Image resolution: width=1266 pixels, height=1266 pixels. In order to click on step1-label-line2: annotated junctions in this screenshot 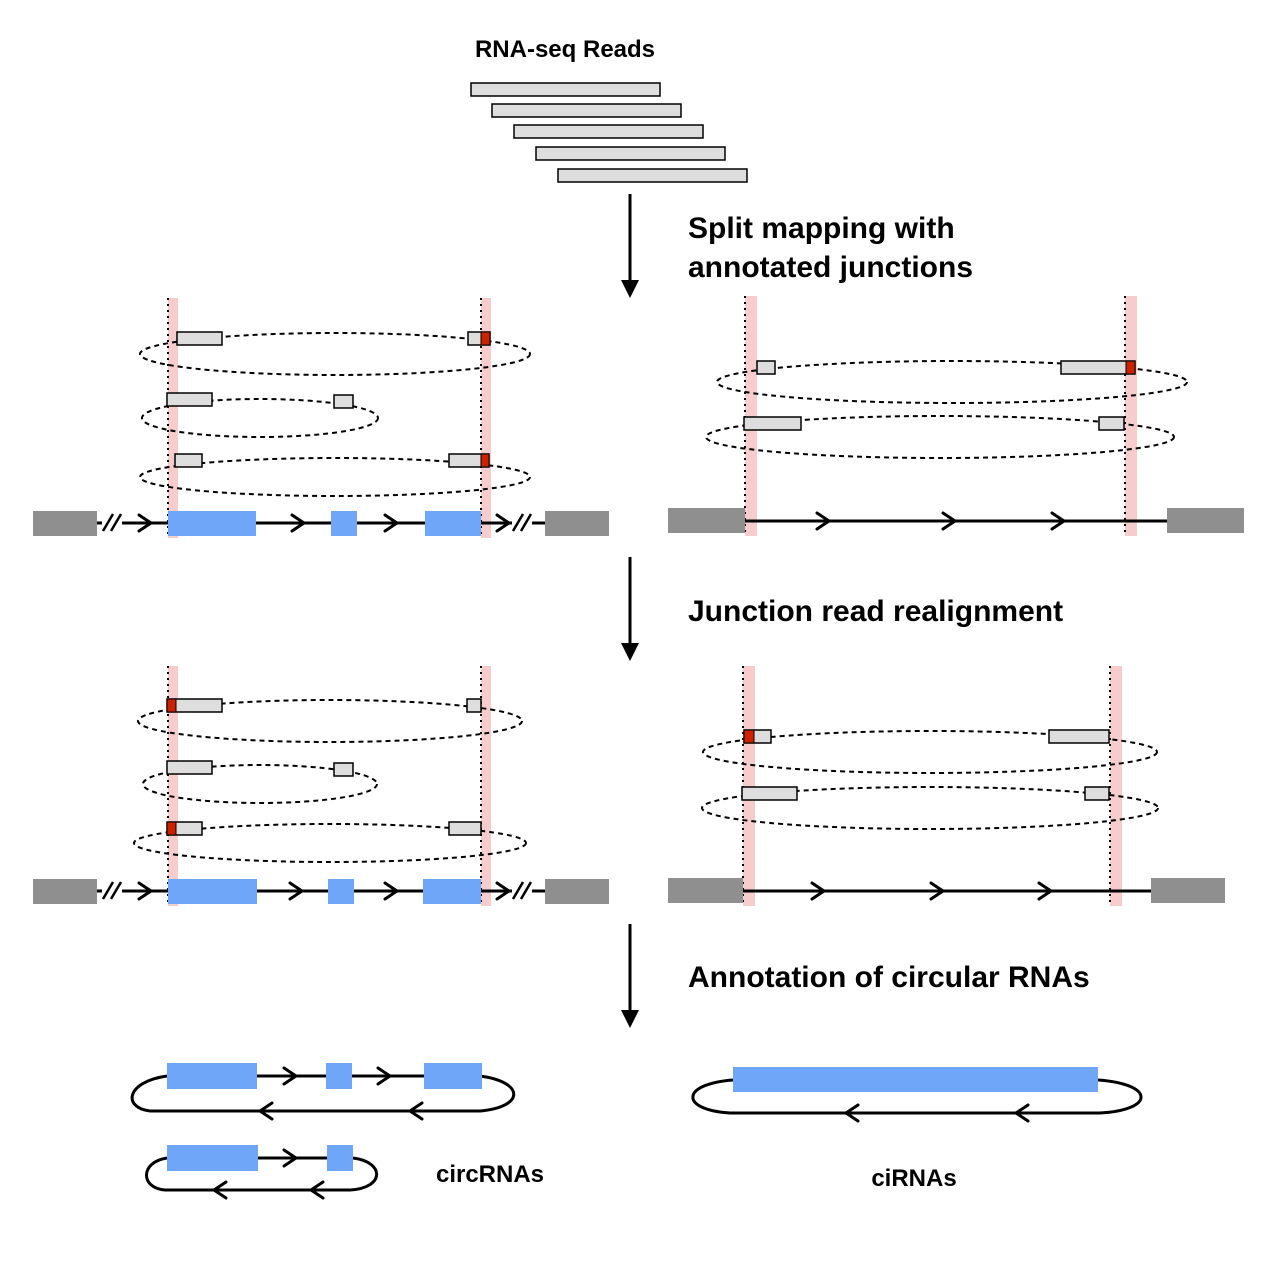, I will do `click(830, 267)`.